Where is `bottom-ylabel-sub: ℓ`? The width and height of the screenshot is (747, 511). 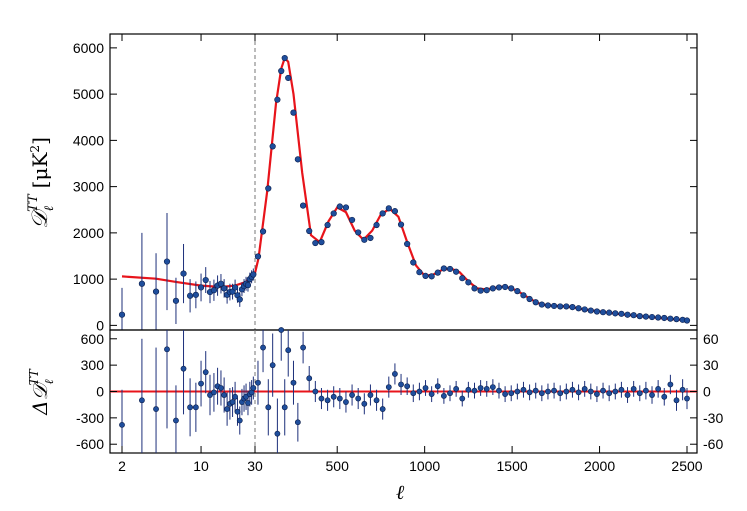 bottom-ylabel-sub: ℓ is located at coordinates (49, 381).